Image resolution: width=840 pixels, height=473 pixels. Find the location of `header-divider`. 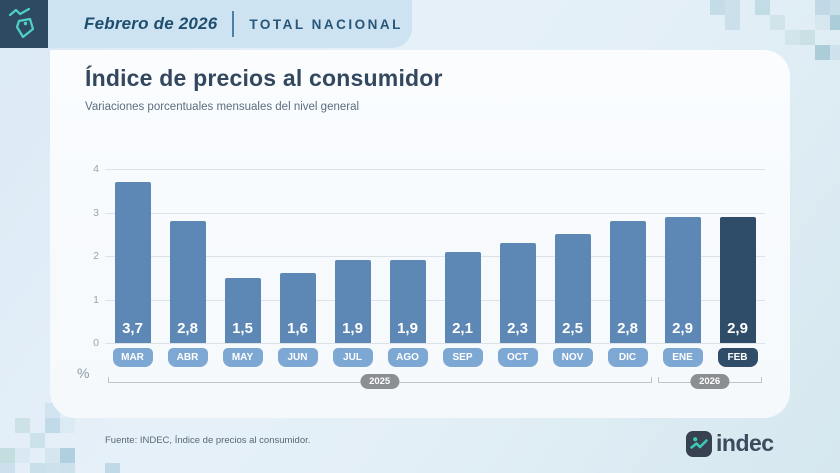

header-divider is located at coordinates (233, 24).